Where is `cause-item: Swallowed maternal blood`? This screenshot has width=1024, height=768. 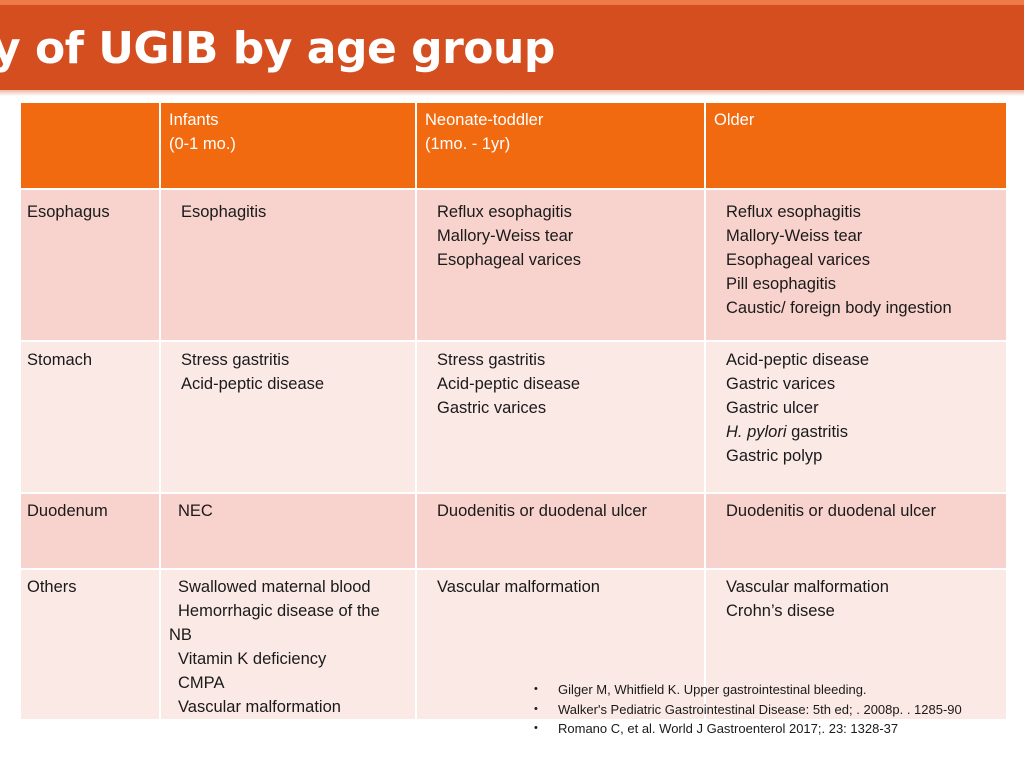 cause-item: Swallowed maternal blood is located at coordinates (274, 587).